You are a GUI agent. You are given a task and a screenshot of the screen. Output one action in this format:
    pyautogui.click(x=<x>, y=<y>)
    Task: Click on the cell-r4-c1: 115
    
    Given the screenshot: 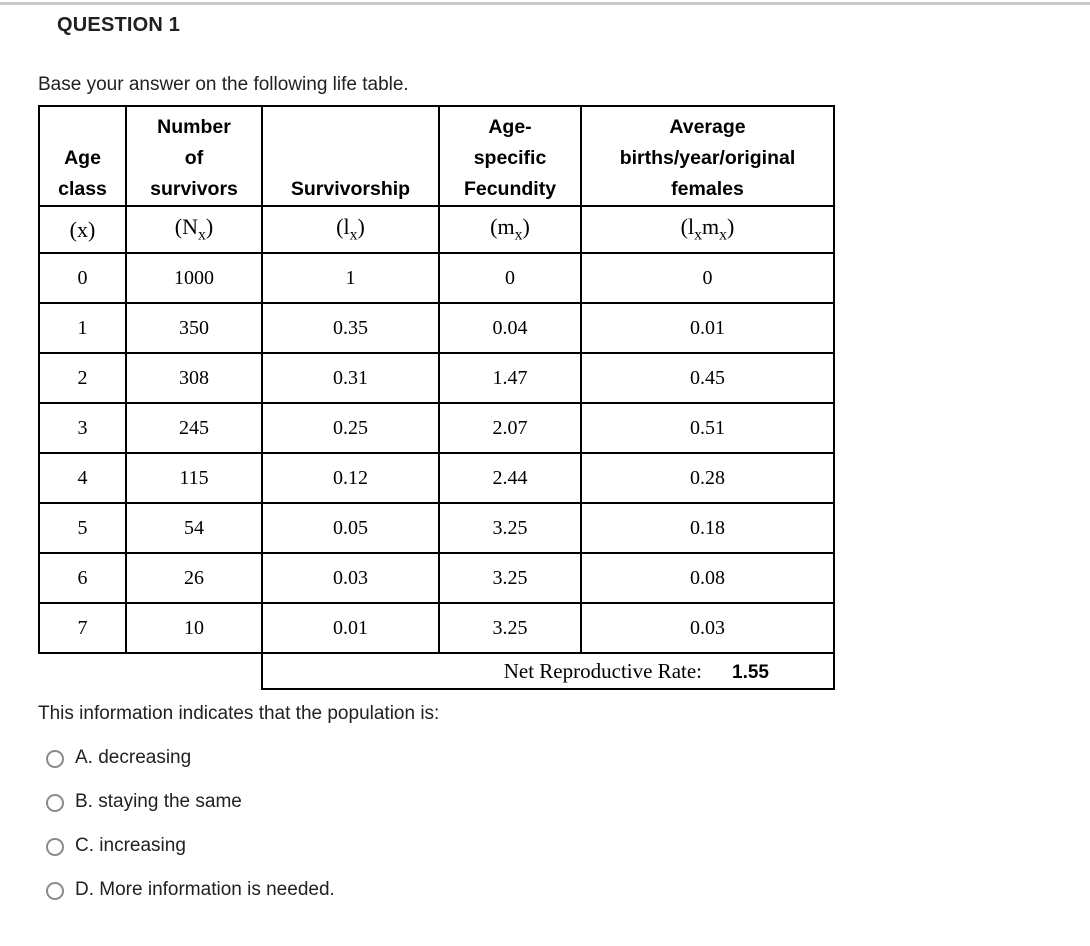 What is the action you would take?
    pyautogui.click(x=194, y=478)
    